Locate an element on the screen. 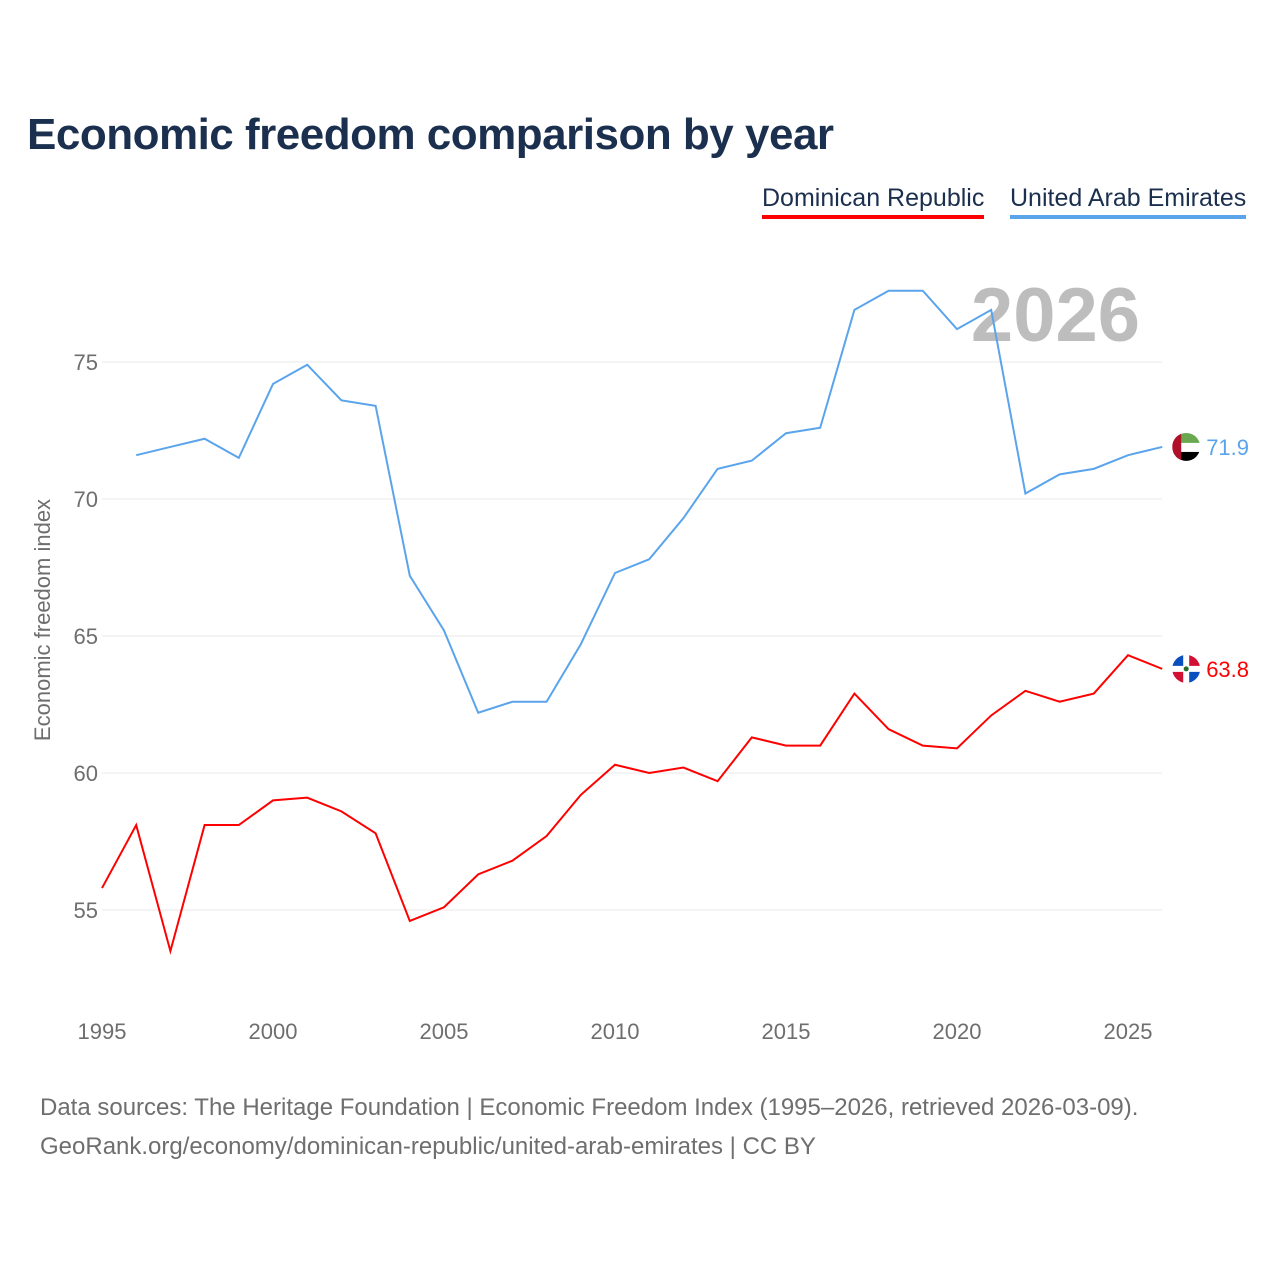 This screenshot has width=1280, height=1280. x-tick-label: 2000 is located at coordinates (273, 1031).